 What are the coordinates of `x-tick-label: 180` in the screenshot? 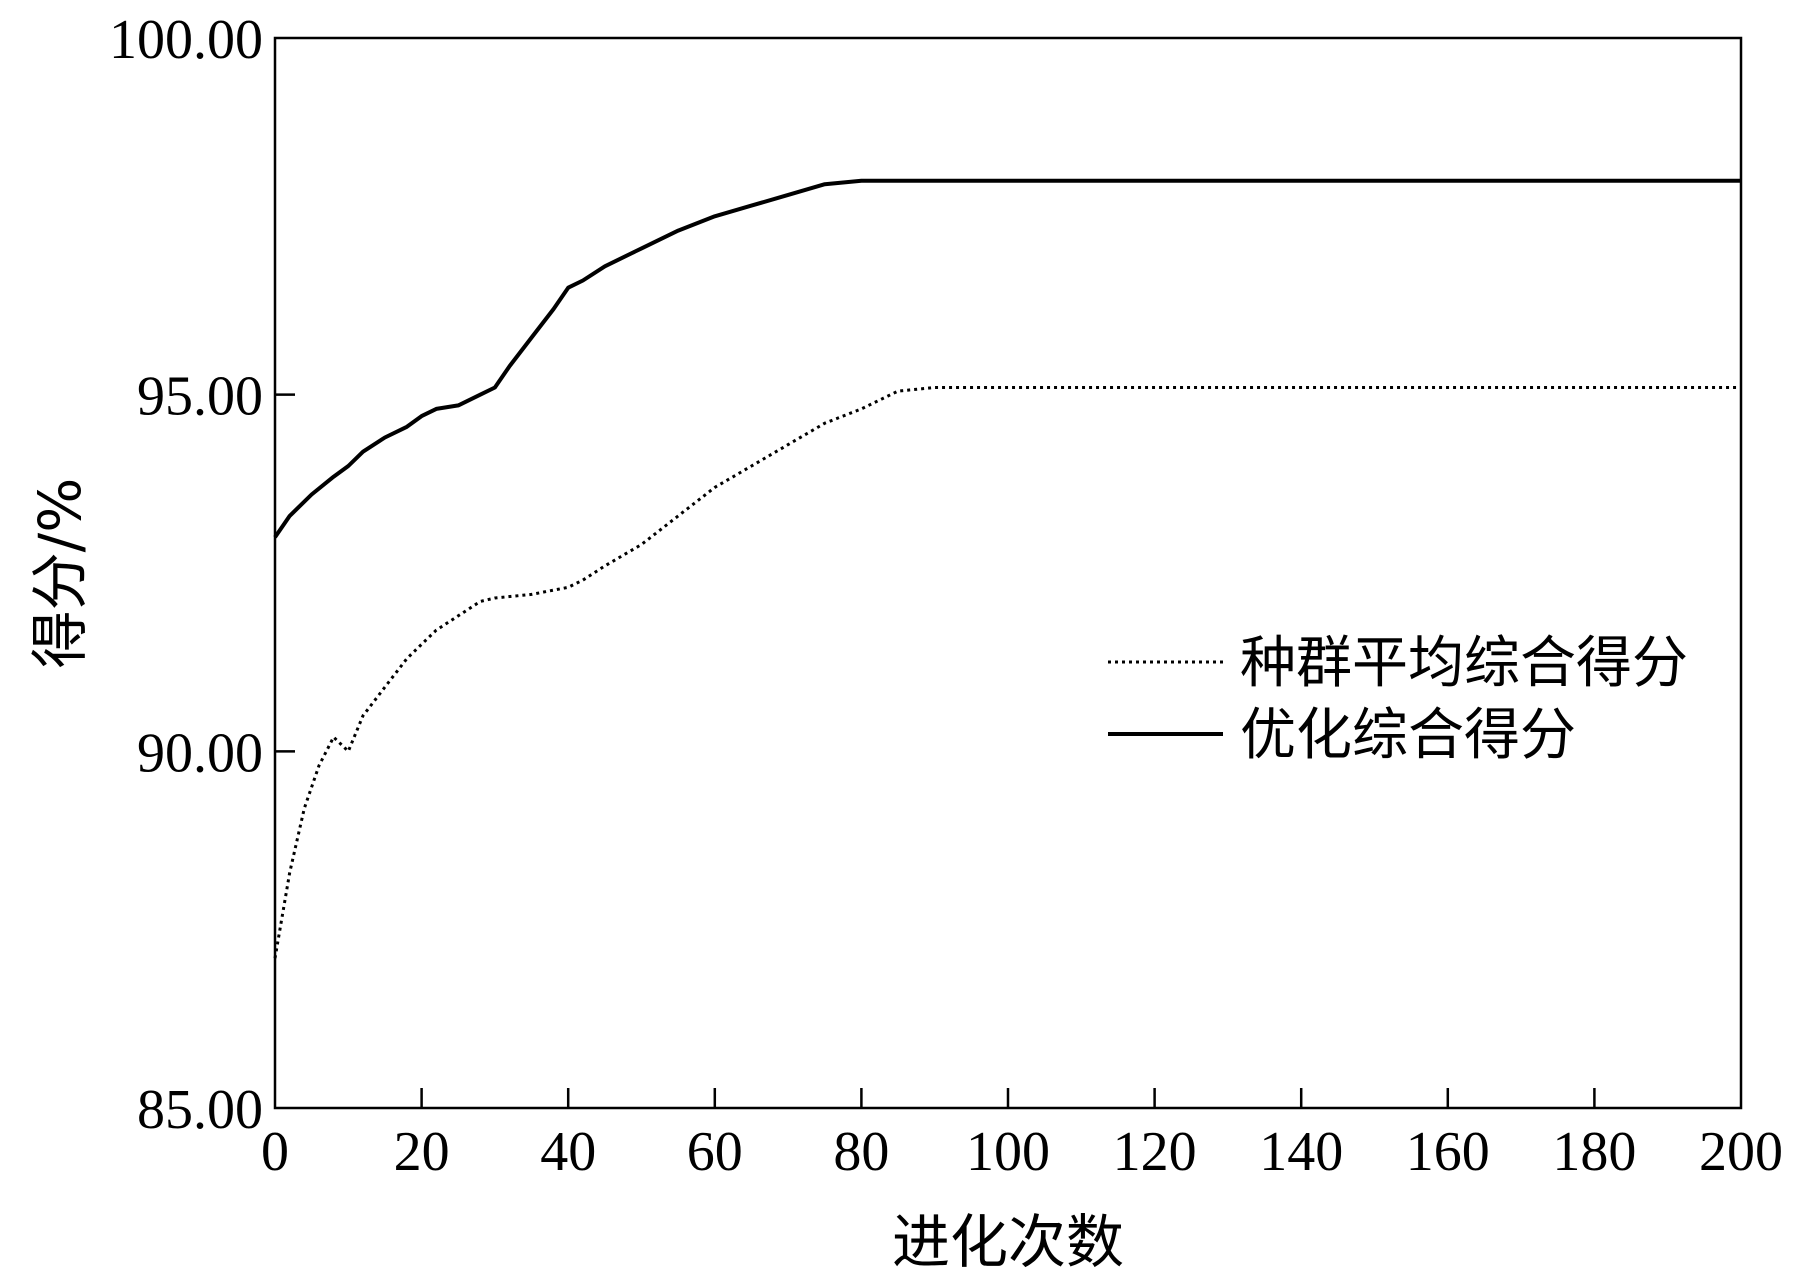 It's located at (1594, 1152).